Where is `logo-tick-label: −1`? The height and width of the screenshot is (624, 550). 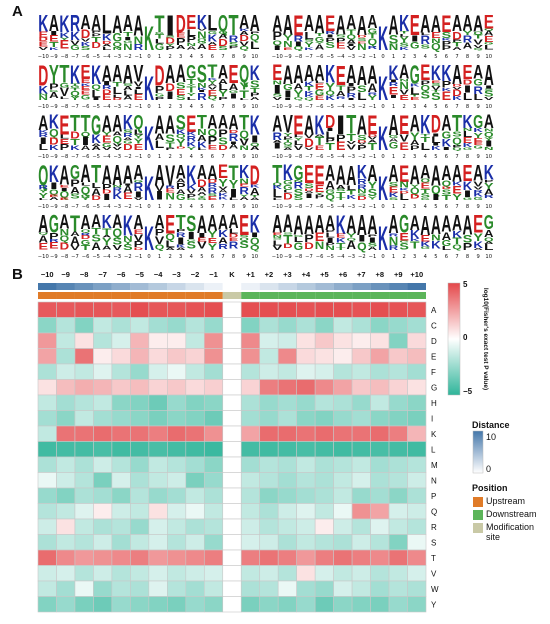
logo-tick-label: −1 is located at coordinates (373, 107).